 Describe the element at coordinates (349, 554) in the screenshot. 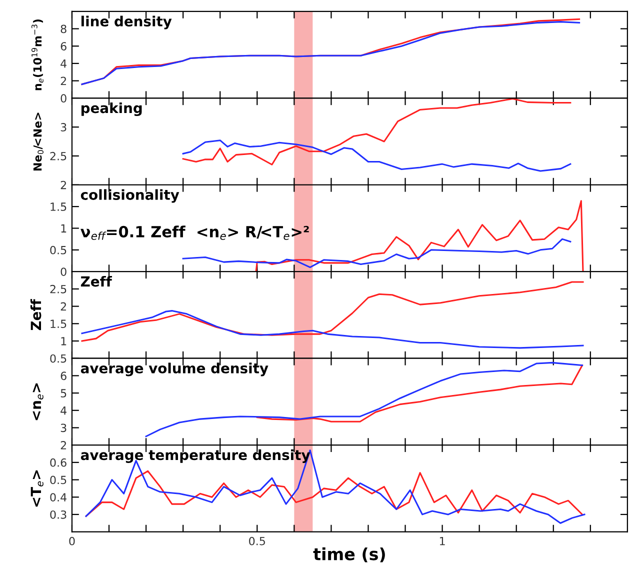

I see `x-axis-title: time (s)` at that location.